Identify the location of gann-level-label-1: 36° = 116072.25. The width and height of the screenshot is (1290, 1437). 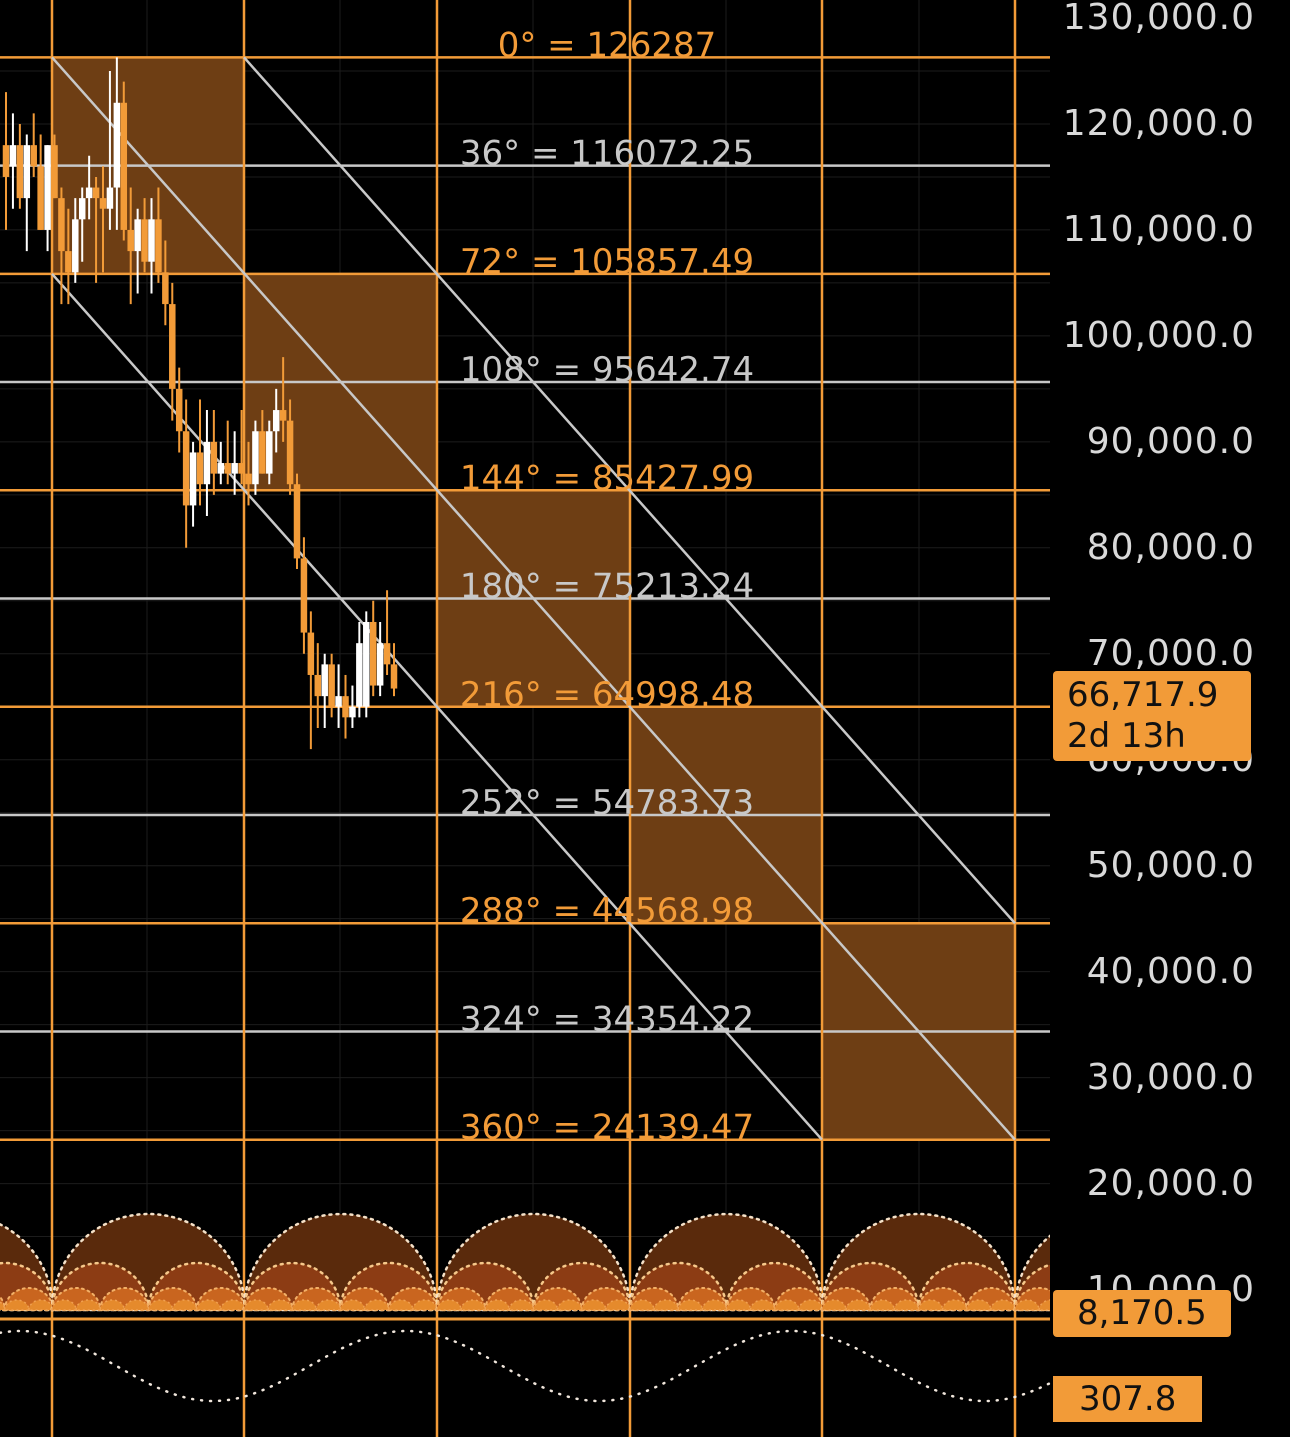
(607, 154).